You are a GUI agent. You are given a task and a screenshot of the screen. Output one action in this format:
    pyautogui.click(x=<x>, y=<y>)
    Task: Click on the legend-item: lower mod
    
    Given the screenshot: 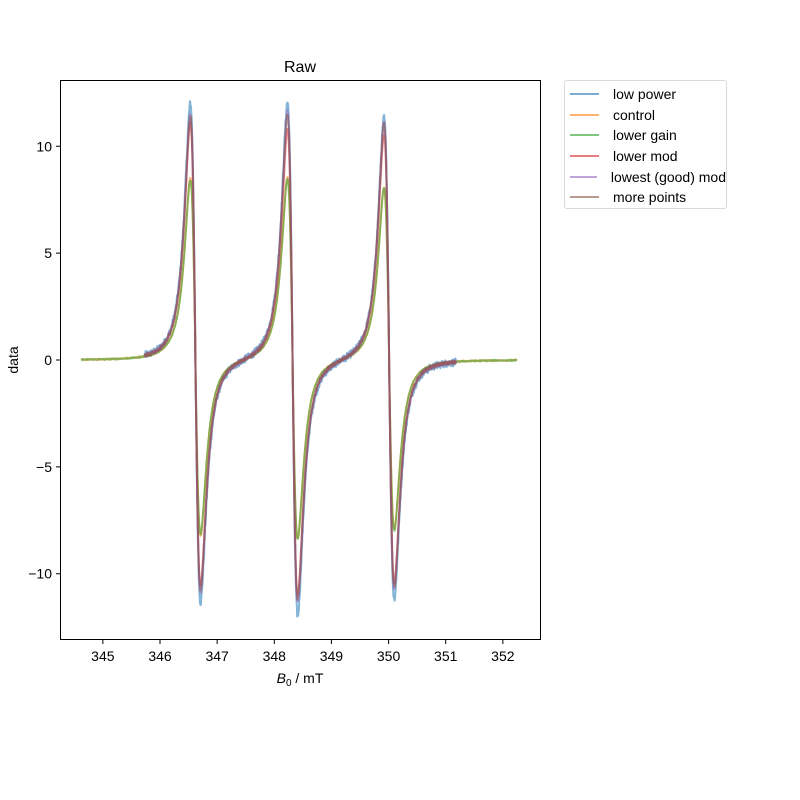 What is the action you would take?
    pyautogui.click(x=645, y=156)
    